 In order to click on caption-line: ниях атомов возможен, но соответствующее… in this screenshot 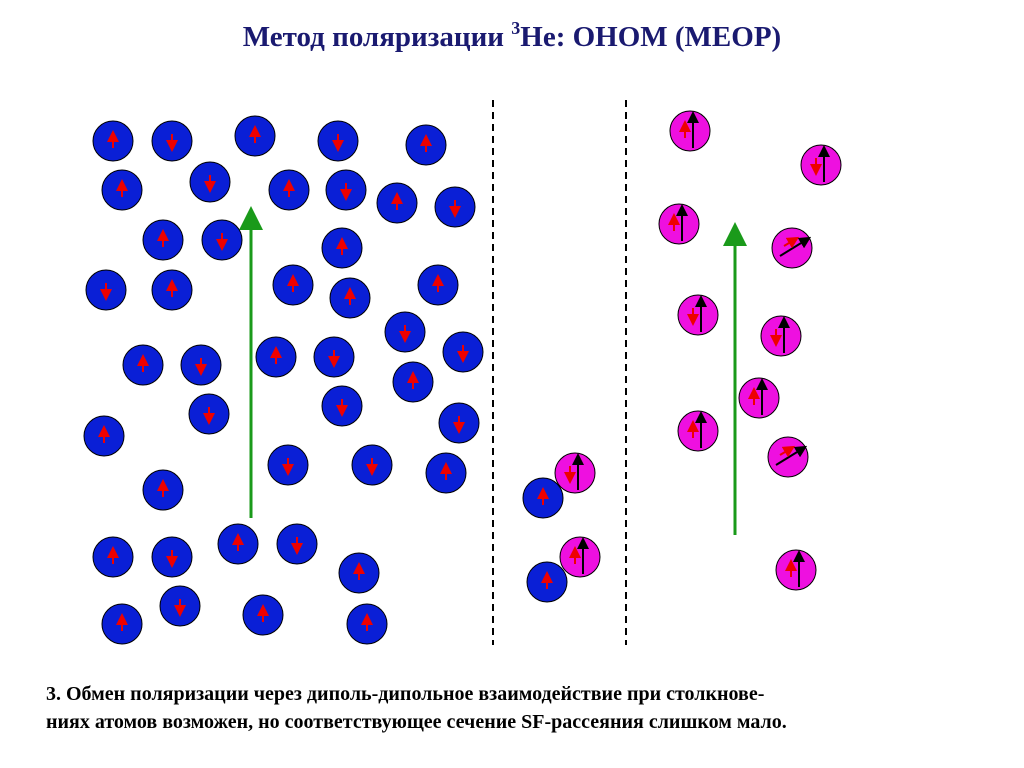, I will do `click(416, 722)`.